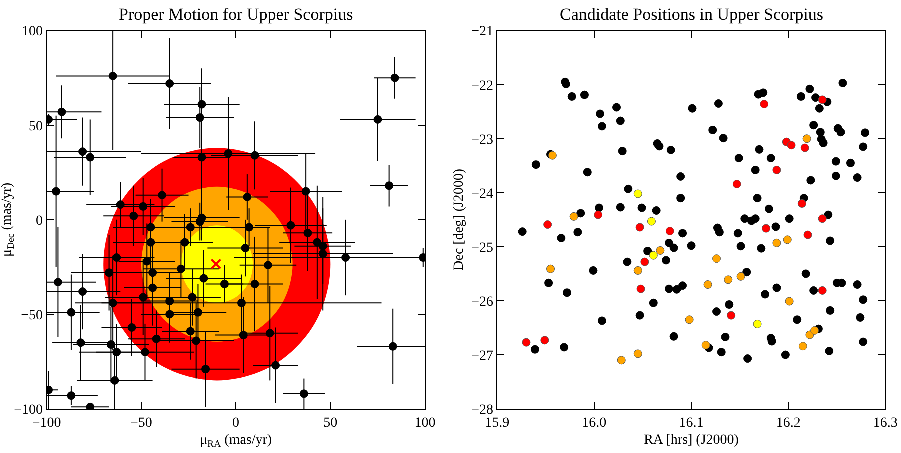 This screenshot has width=901, height=453. Describe the element at coordinates (483, 32) in the screenshot. I see `y-tick-label: −21` at that location.